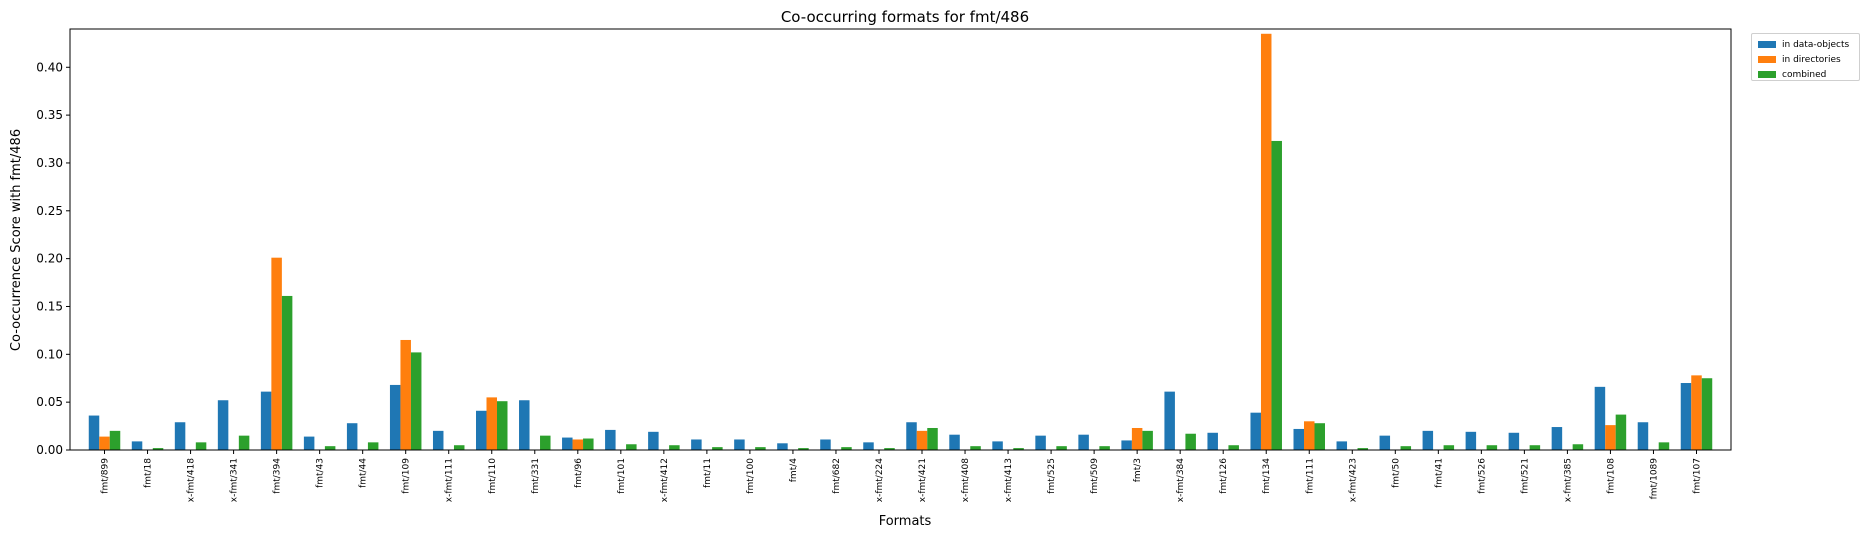 This screenshot has height=536, width=1868. Describe the element at coordinates (1439, 473) in the screenshot. I see `x-tick-label: fmt/41` at that location.